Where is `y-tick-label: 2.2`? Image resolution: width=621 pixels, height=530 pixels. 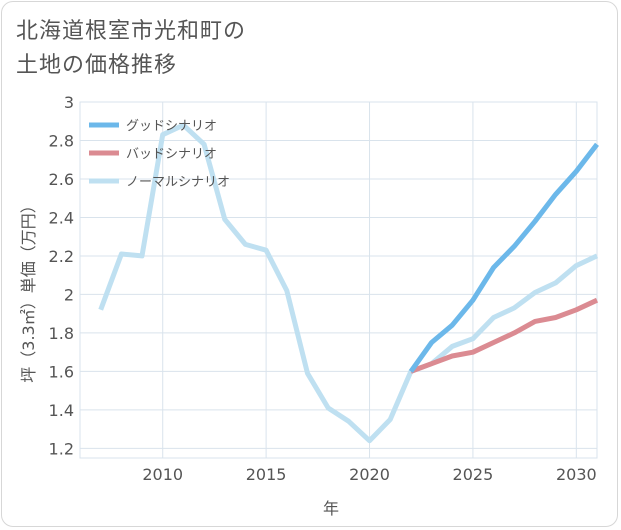
y-tick-label: 2.2 is located at coordinates (61, 256).